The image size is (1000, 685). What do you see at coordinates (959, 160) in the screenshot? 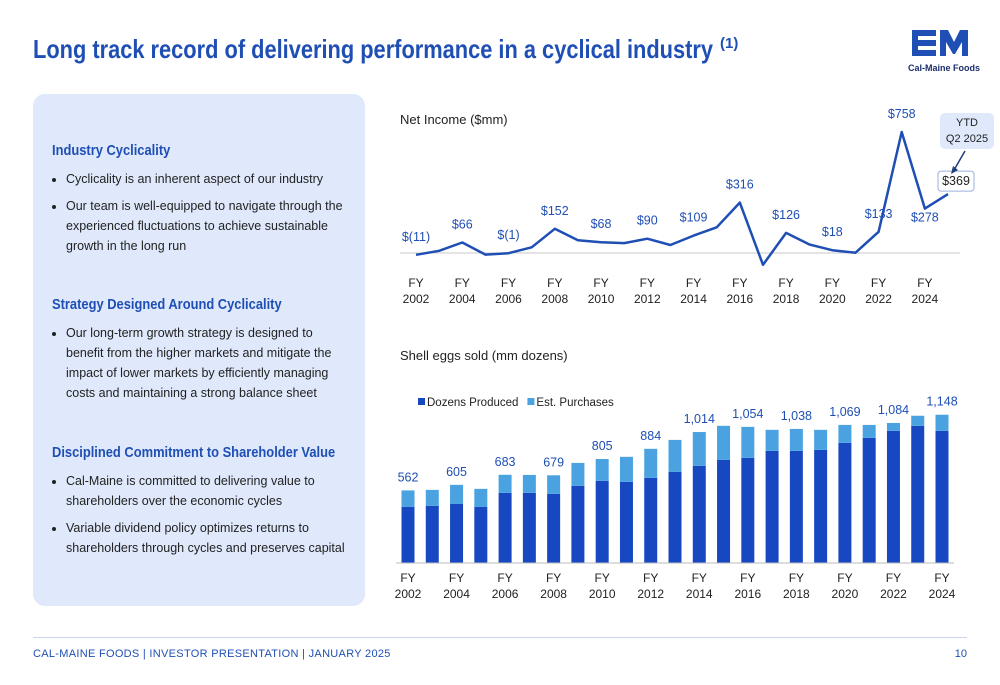
I see `annotation-arrow` at bounding box center [959, 160].